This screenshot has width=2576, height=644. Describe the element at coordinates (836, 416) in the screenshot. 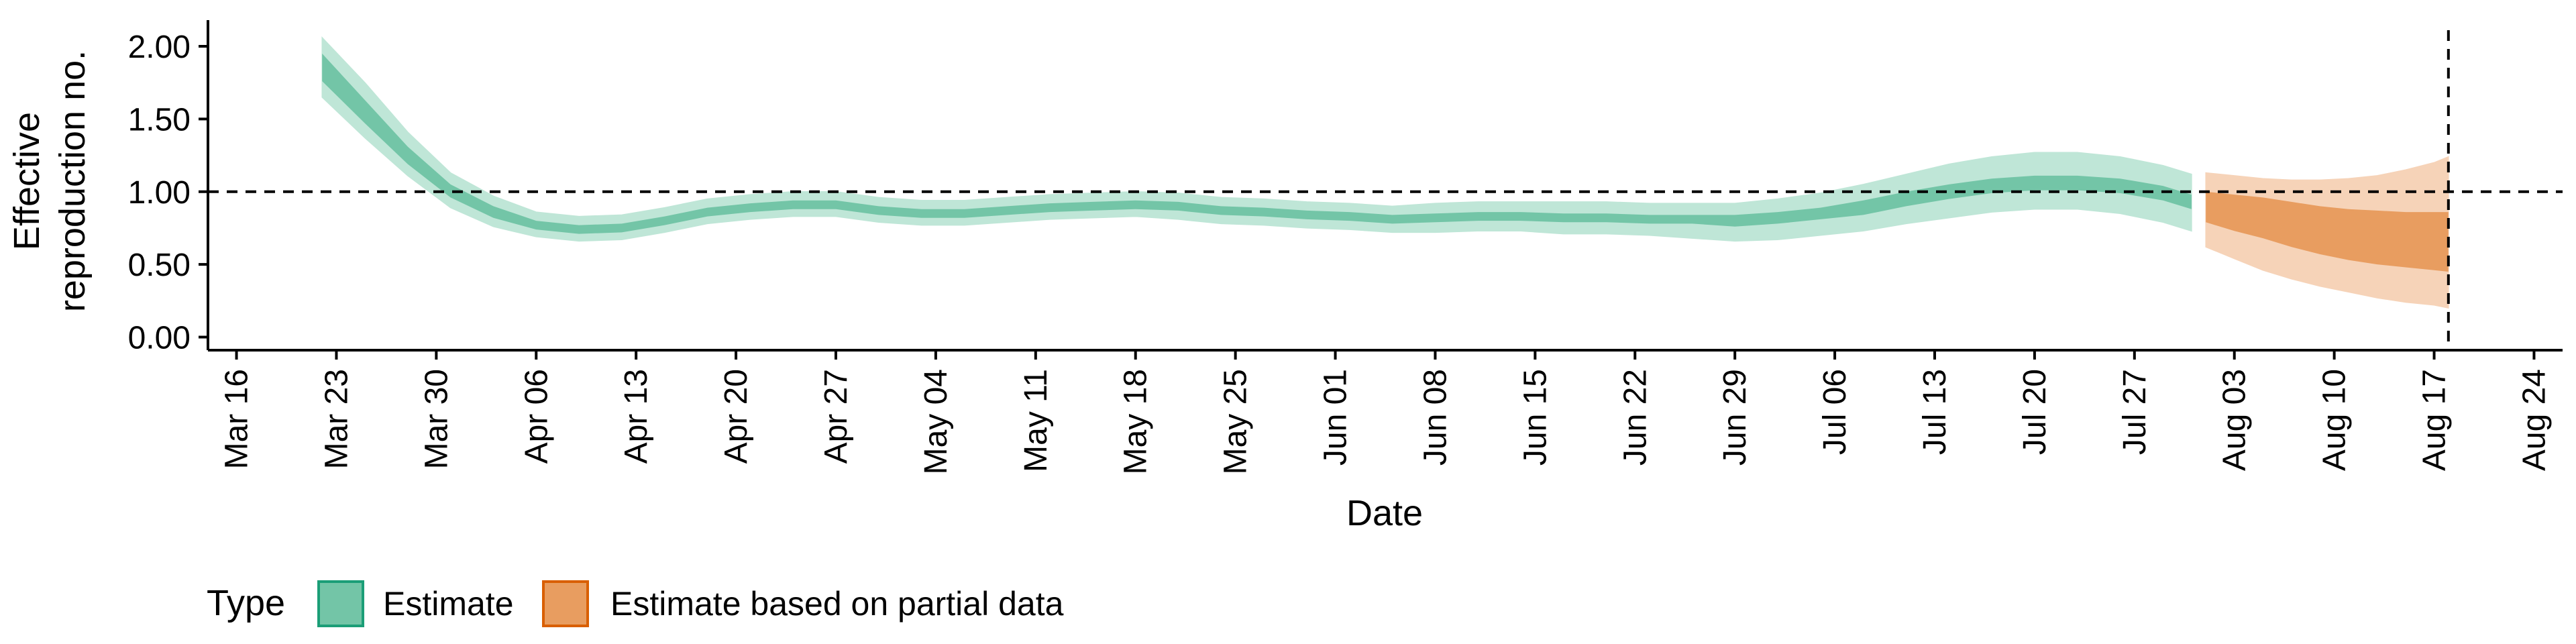

I see `x-tick-label: Apr 27` at that location.